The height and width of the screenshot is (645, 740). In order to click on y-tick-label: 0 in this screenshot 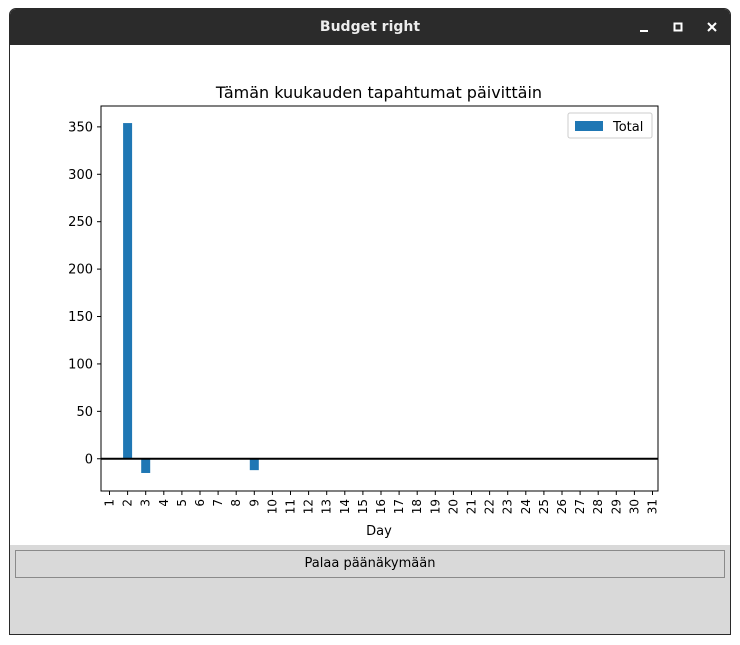, I will do `click(89, 459)`.